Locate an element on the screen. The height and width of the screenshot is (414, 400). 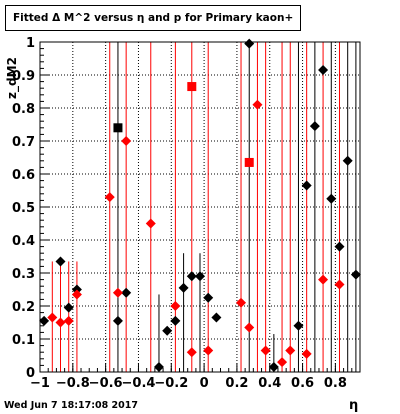
x-tick-label: −0.6 is located at coordinates (106, 383).